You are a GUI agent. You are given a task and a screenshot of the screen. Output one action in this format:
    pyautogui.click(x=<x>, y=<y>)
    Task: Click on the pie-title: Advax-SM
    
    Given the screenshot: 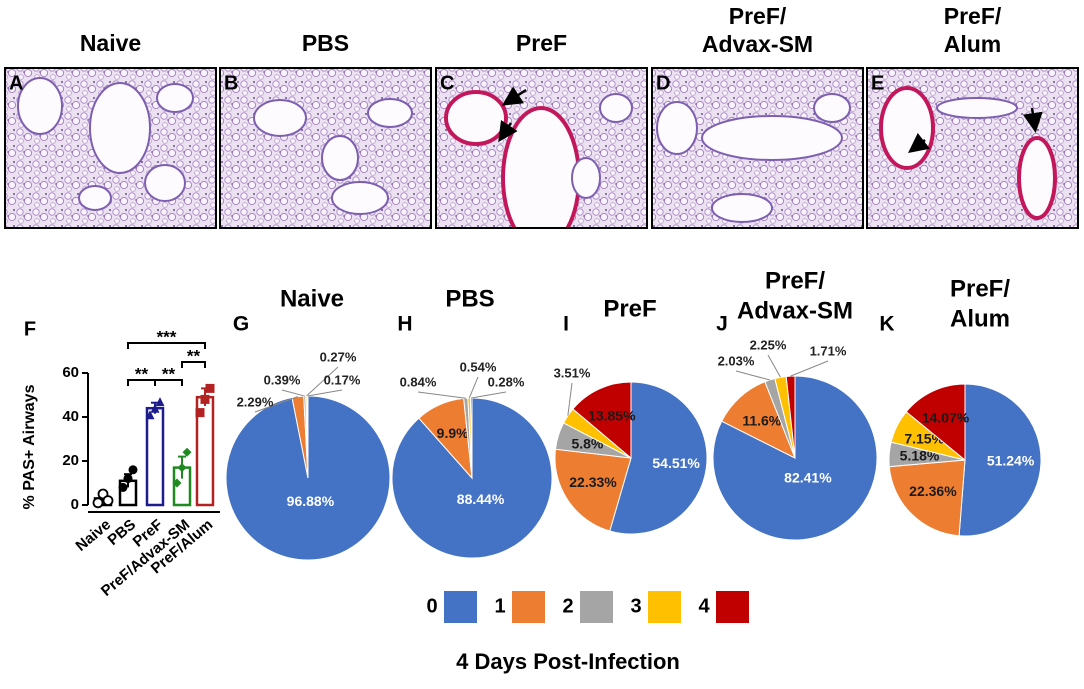 What is the action you would take?
    pyautogui.click(x=795, y=310)
    